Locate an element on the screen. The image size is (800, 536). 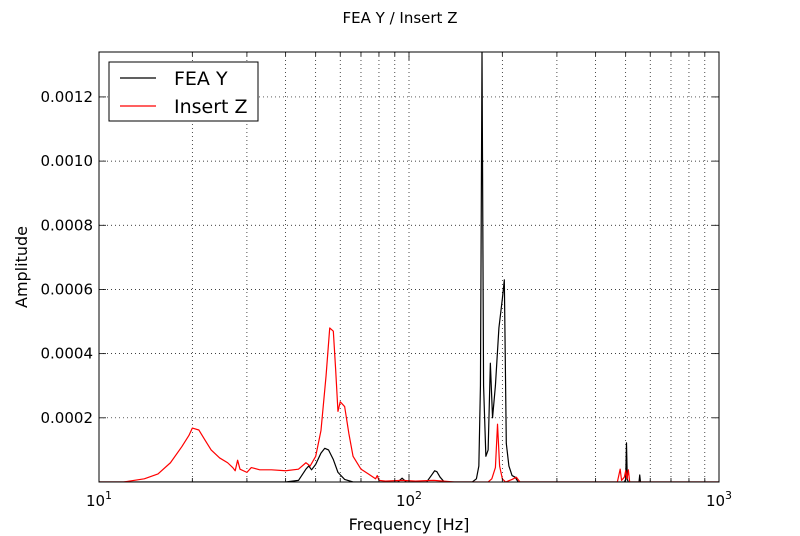
y-tick-label: 0.0002 is located at coordinates (67, 418).